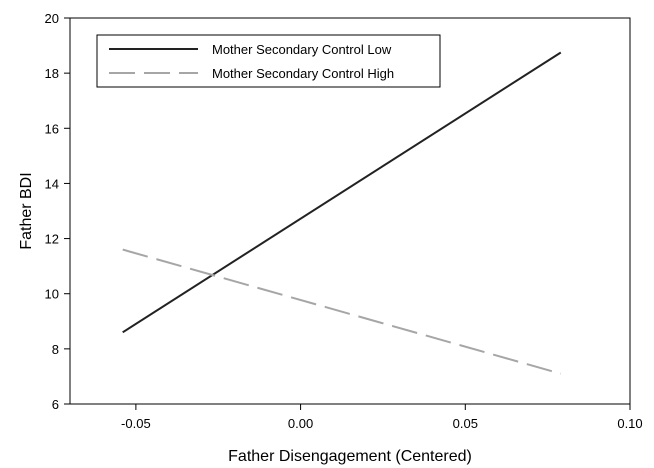 The width and height of the screenshot is (654, 468). What do you see at coordinates (303, 73) in the screenshot?
I see `legend-label-high: Mother Secondary Control High` at bounding box center [303, 73].